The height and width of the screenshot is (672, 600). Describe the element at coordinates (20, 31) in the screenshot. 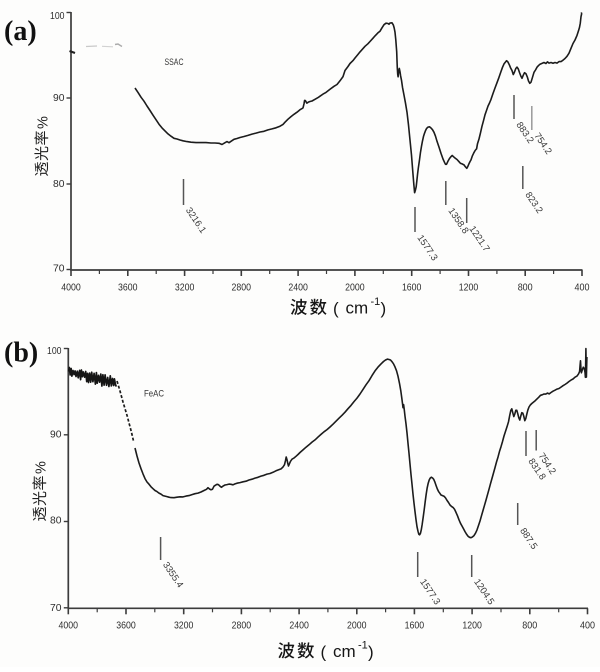

I see `svg-text: (a)` at that location.